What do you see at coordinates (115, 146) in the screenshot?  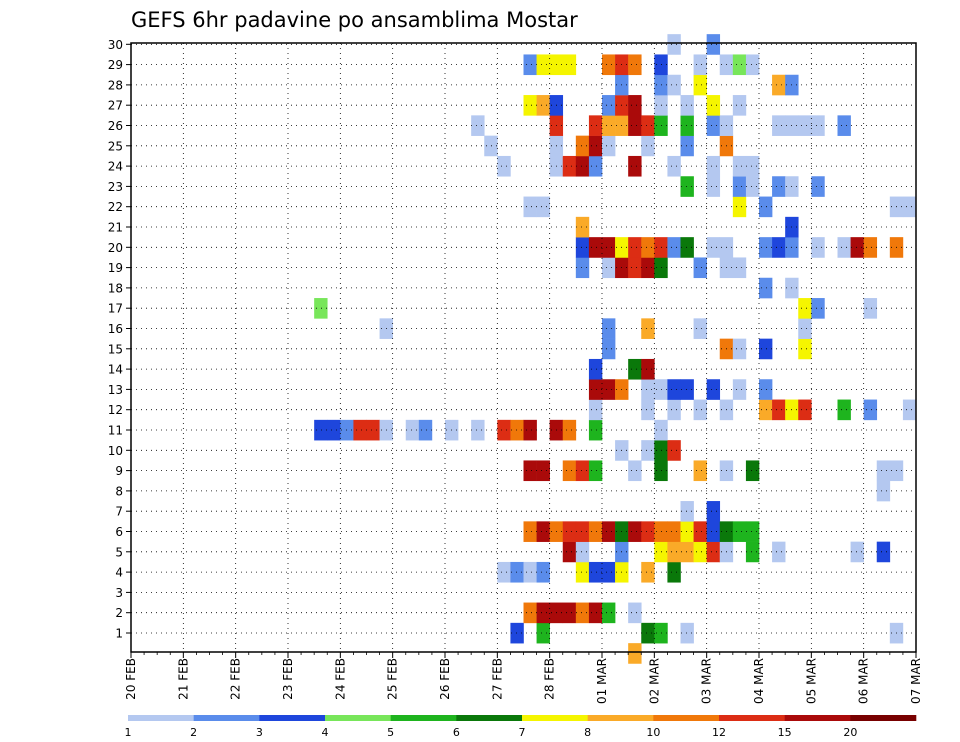 I see `y-tick-label: 25` at bounding box center [115, 146].